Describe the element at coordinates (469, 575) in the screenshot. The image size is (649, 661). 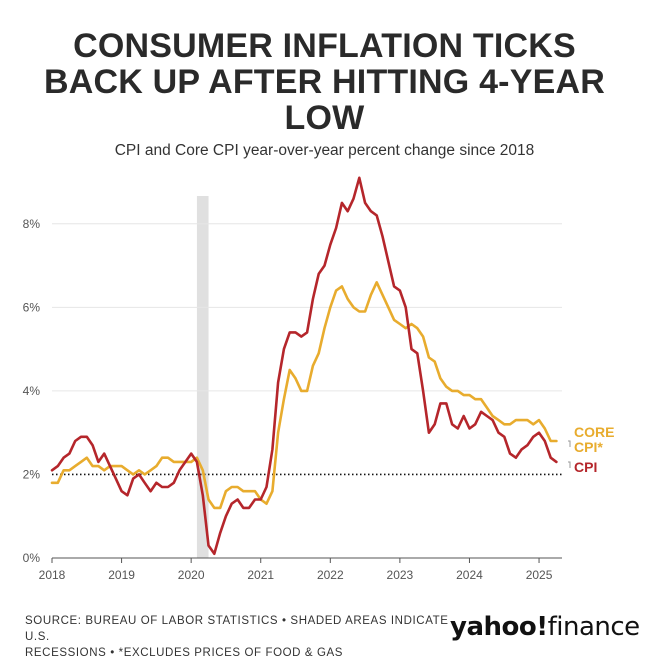
I see `x-tick-label: 2024` at that location.